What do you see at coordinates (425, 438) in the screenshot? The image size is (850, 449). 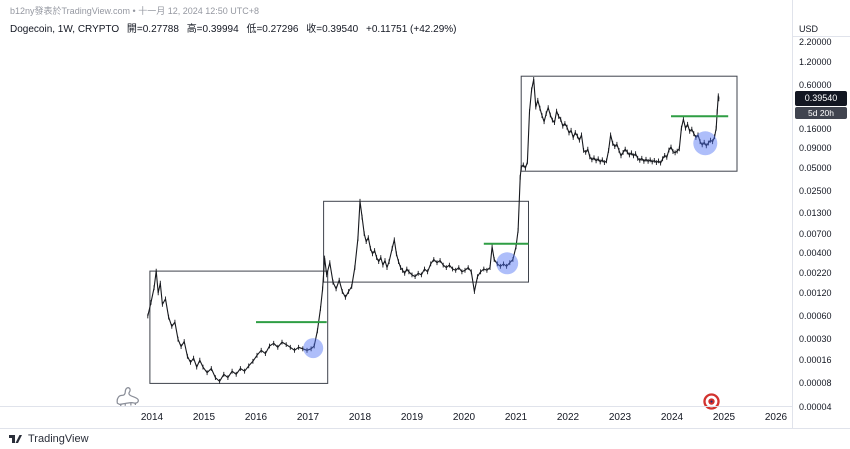 I see `footer-bar: TradingView` at bounding box center [425, 438].